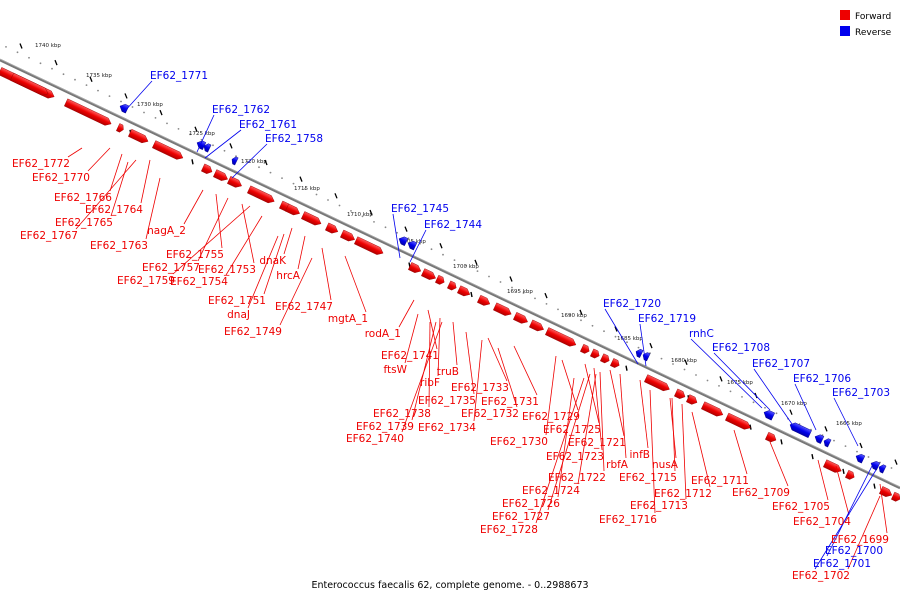  I want to click on forward-gene-label: EF62_1749, so click(253, 332).